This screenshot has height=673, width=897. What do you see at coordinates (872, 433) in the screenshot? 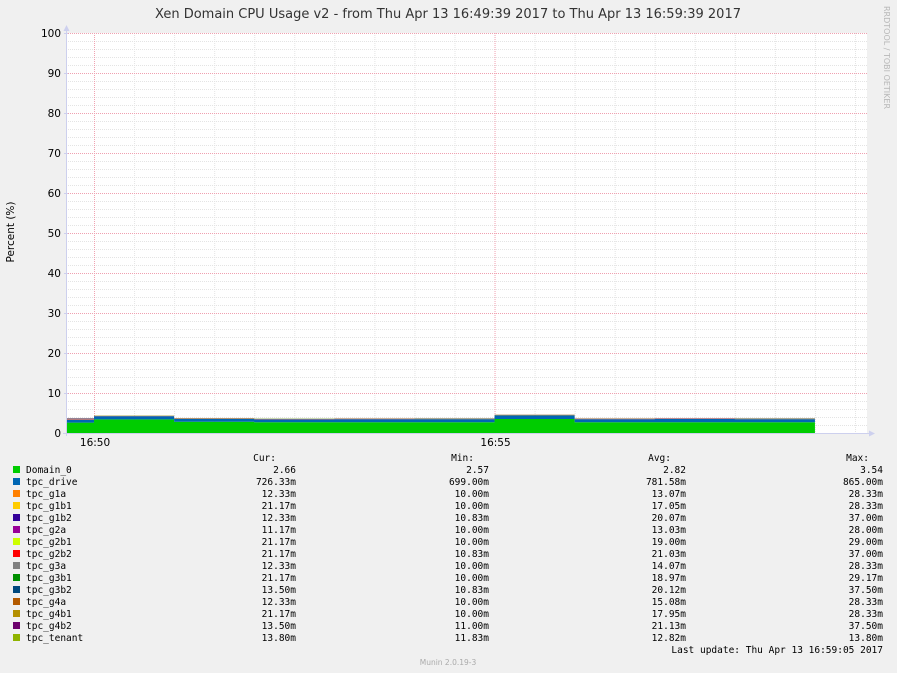
I see `x-axis-arrow-icon` at bounding box center [872, 433].